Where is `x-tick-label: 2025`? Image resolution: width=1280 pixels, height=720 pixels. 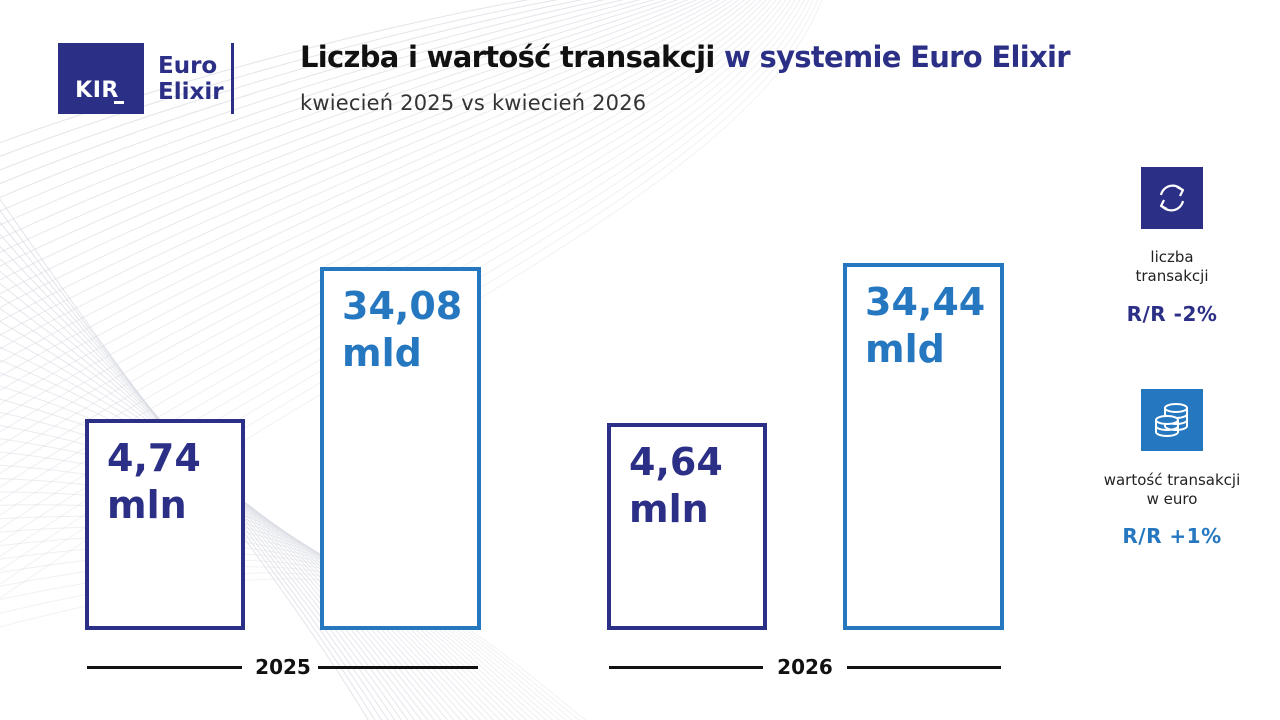 x-tick-label: 2025 is located at coordinates (283, 667).